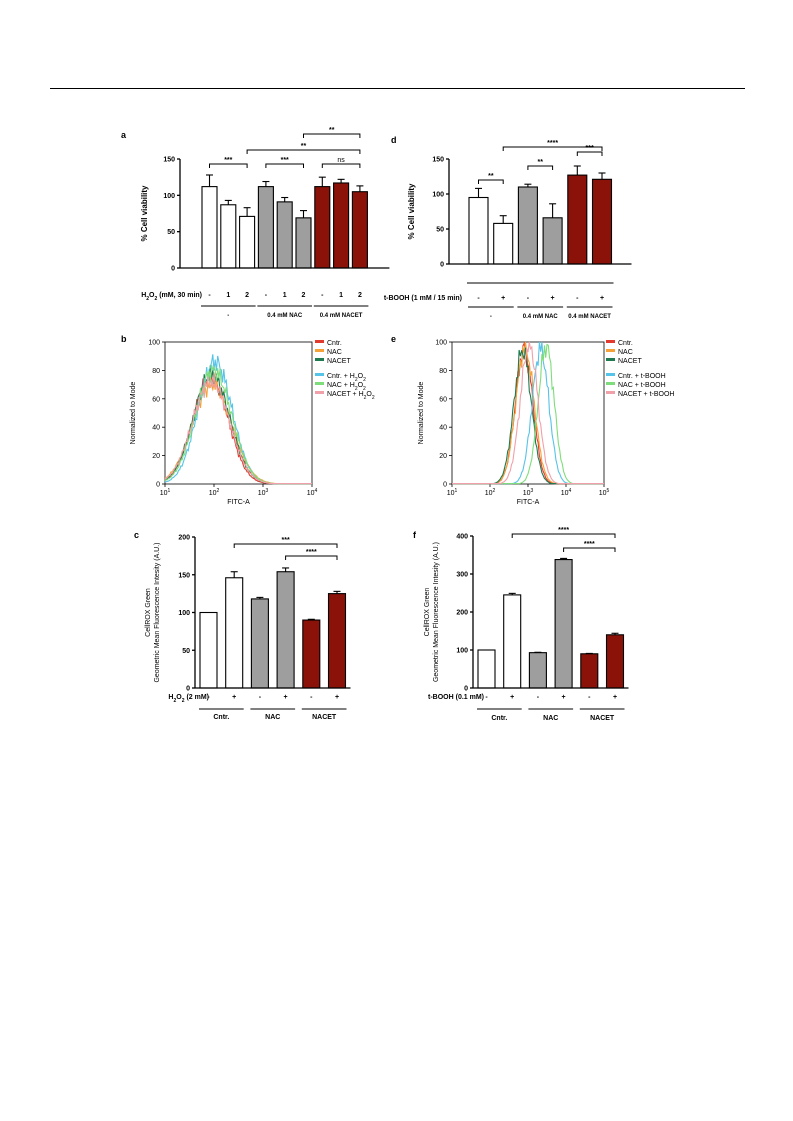  I want to click on treatment-text: O, so click(179, 697).